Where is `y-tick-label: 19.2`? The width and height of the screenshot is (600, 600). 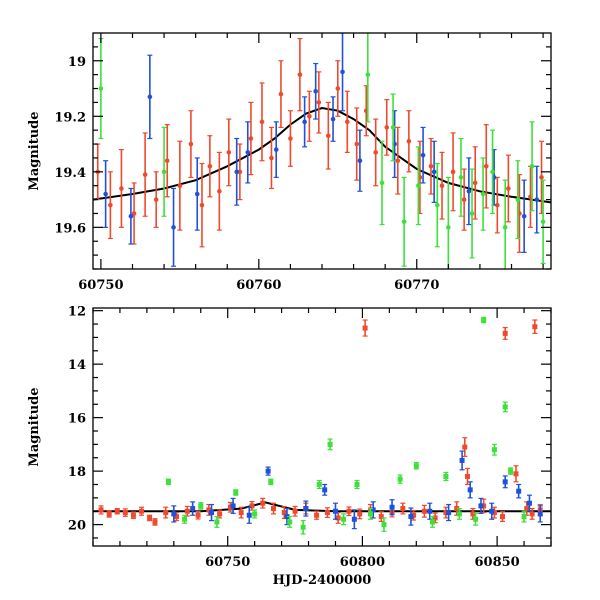 y-tick-label: 19.2 is located at coordinates (70, 117).